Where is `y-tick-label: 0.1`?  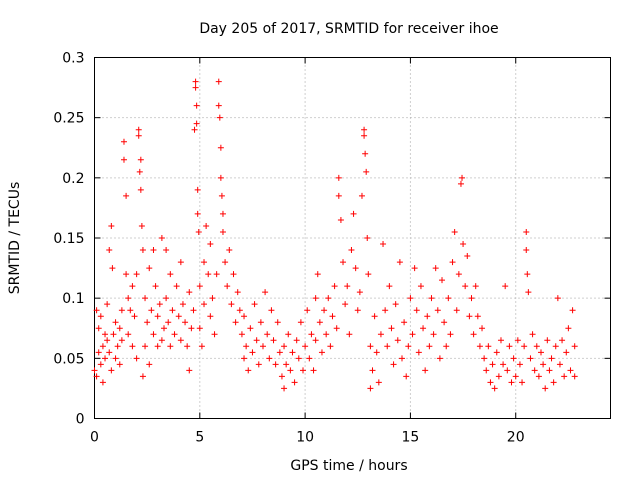
y-tick-label: 0.1 is located at coordinates (73, 299).